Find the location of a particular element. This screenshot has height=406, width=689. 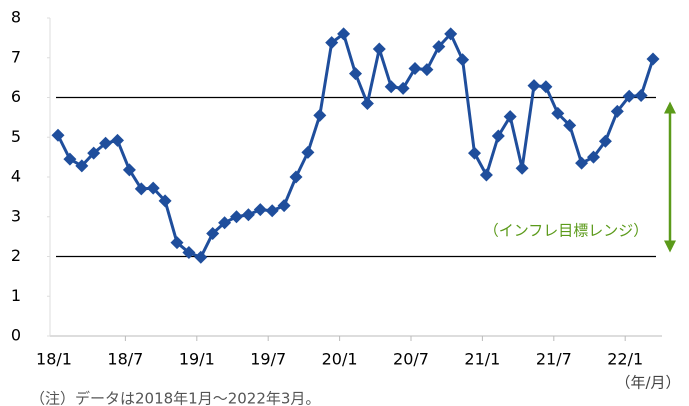

x-tick-label: 18/7 is located at coordinates (125, 359).